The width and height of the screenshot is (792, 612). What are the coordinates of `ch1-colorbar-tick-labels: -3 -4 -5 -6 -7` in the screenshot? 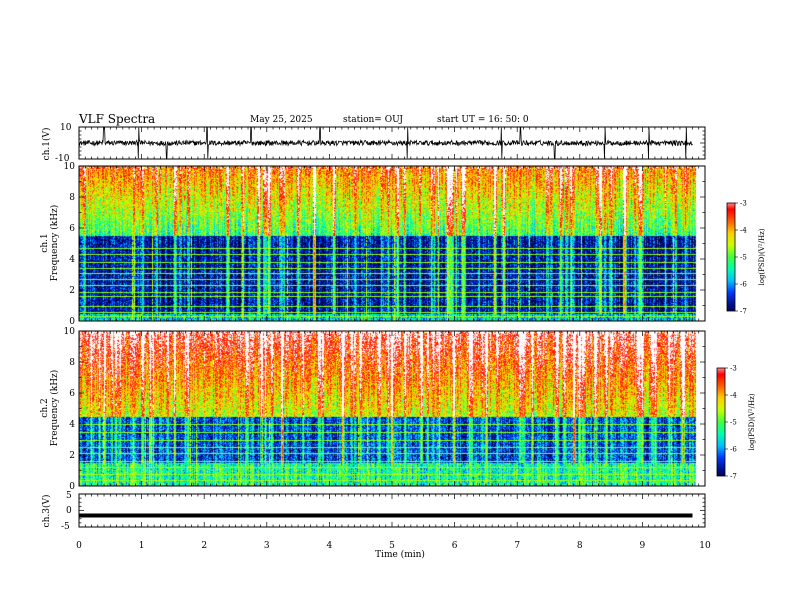 It's located at (741, 258).